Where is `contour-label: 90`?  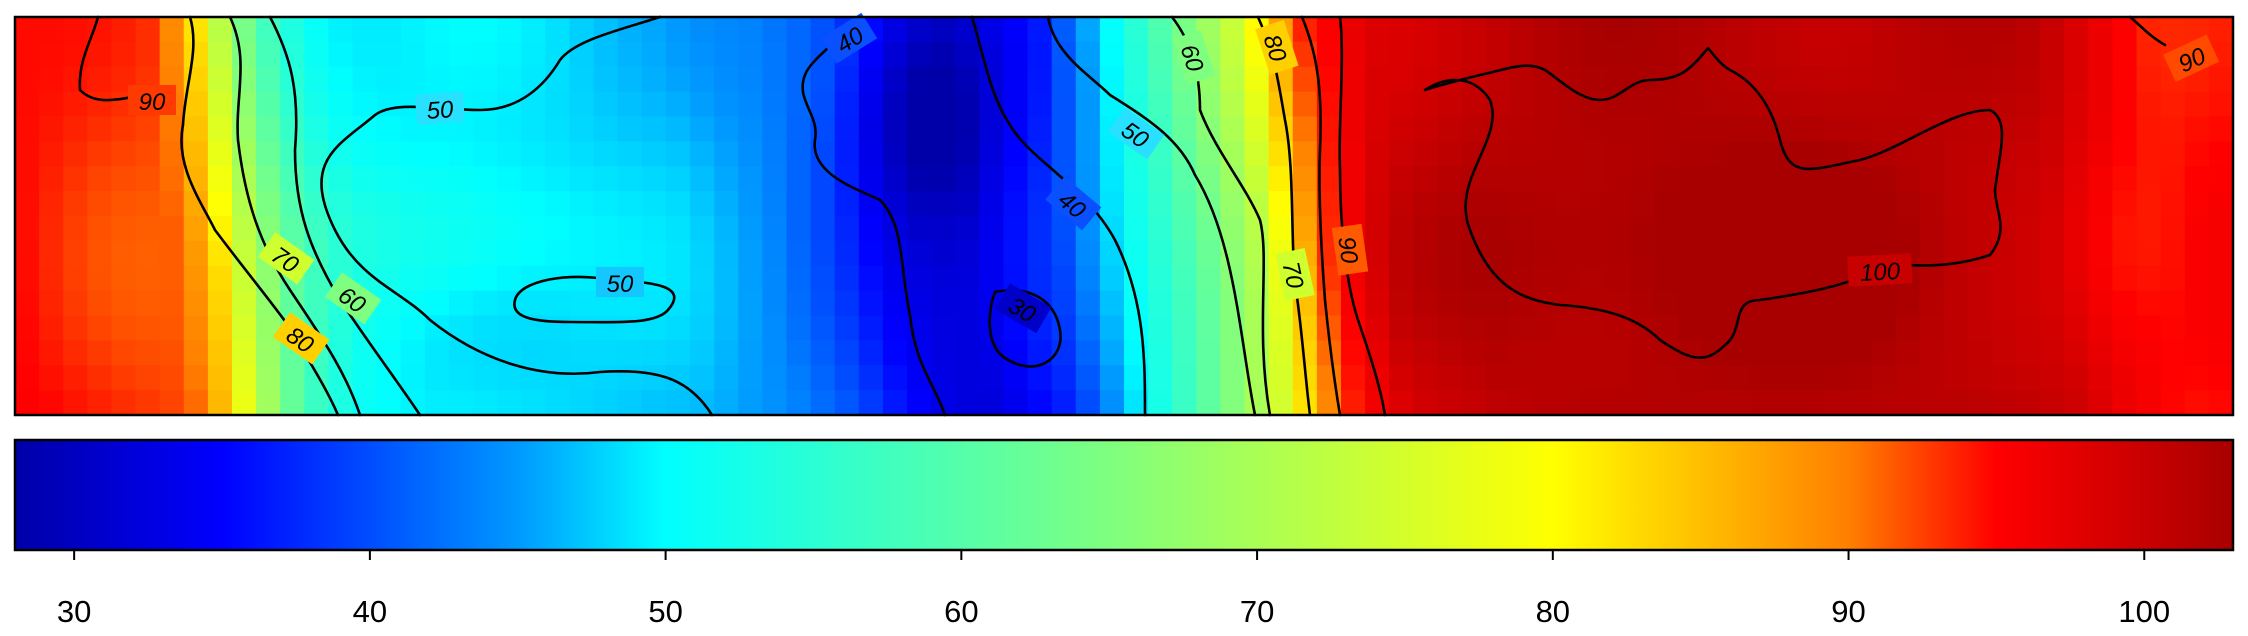
contour-label: 90 is located at coordinates (152, 102).